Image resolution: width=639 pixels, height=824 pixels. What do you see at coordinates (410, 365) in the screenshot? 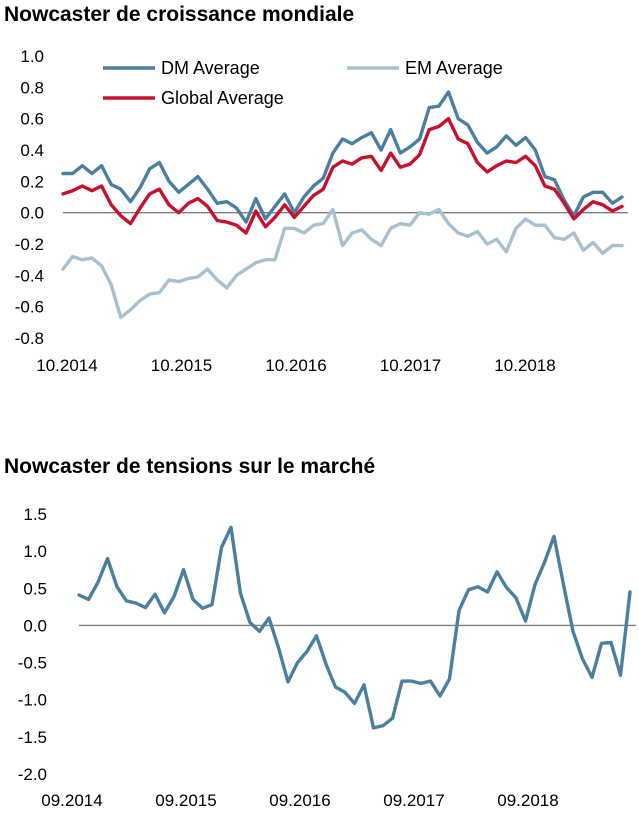
I see `chart1-x-tick-label: 10.2017` at bounding box center [410, 365].